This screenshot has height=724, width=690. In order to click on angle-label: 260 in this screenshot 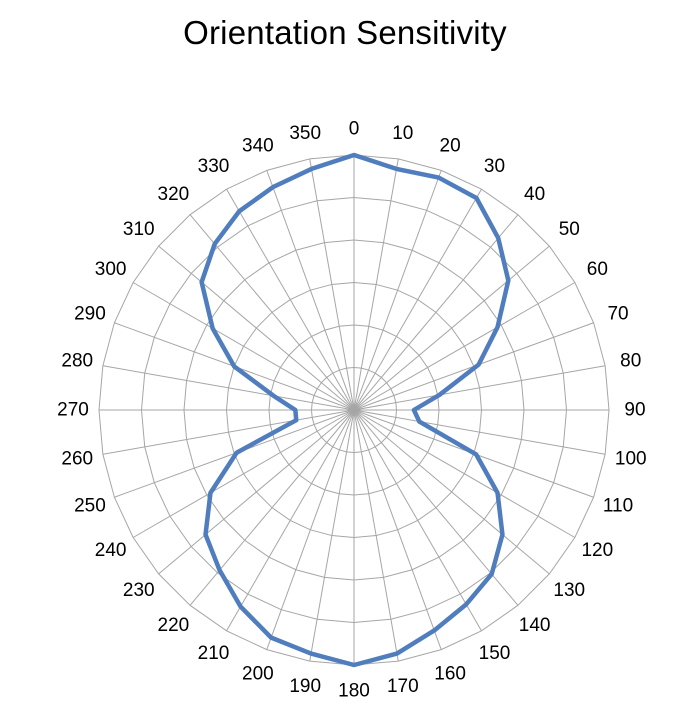, I will do `click(77, 458)`.